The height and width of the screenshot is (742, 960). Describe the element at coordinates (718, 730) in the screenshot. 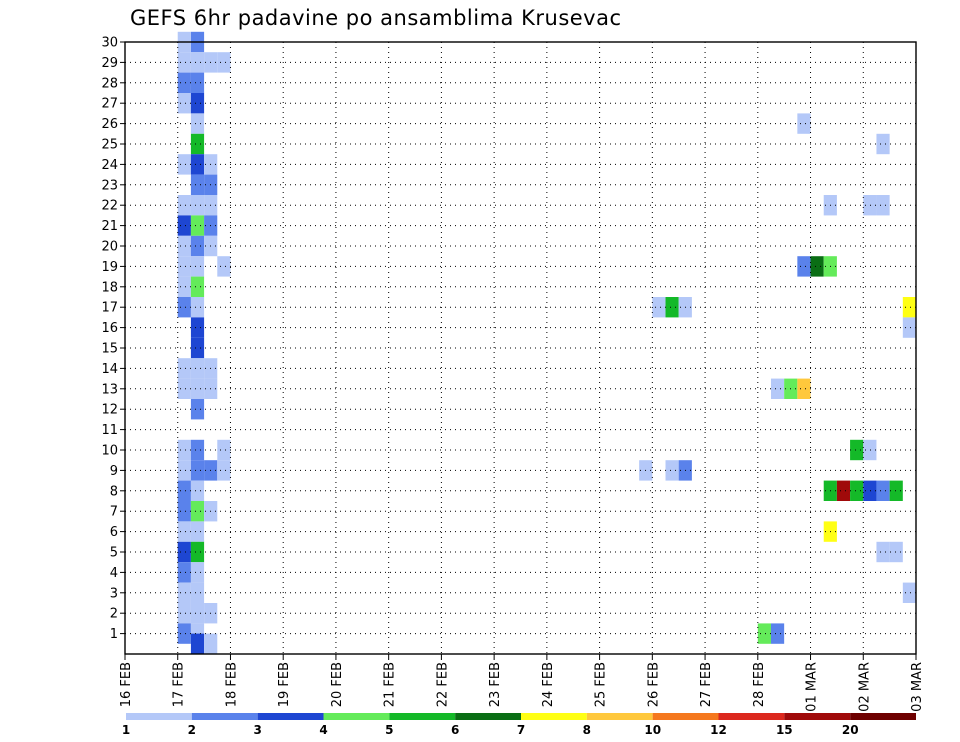

I see `legend-label: 12` at that location.